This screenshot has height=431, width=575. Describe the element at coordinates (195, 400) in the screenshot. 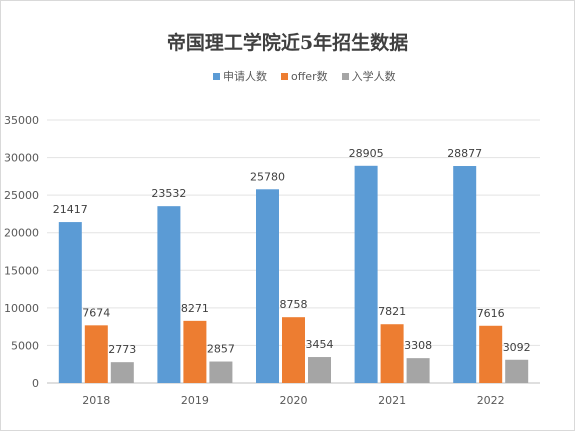

I see `x-tick-label: 2019` at that location.